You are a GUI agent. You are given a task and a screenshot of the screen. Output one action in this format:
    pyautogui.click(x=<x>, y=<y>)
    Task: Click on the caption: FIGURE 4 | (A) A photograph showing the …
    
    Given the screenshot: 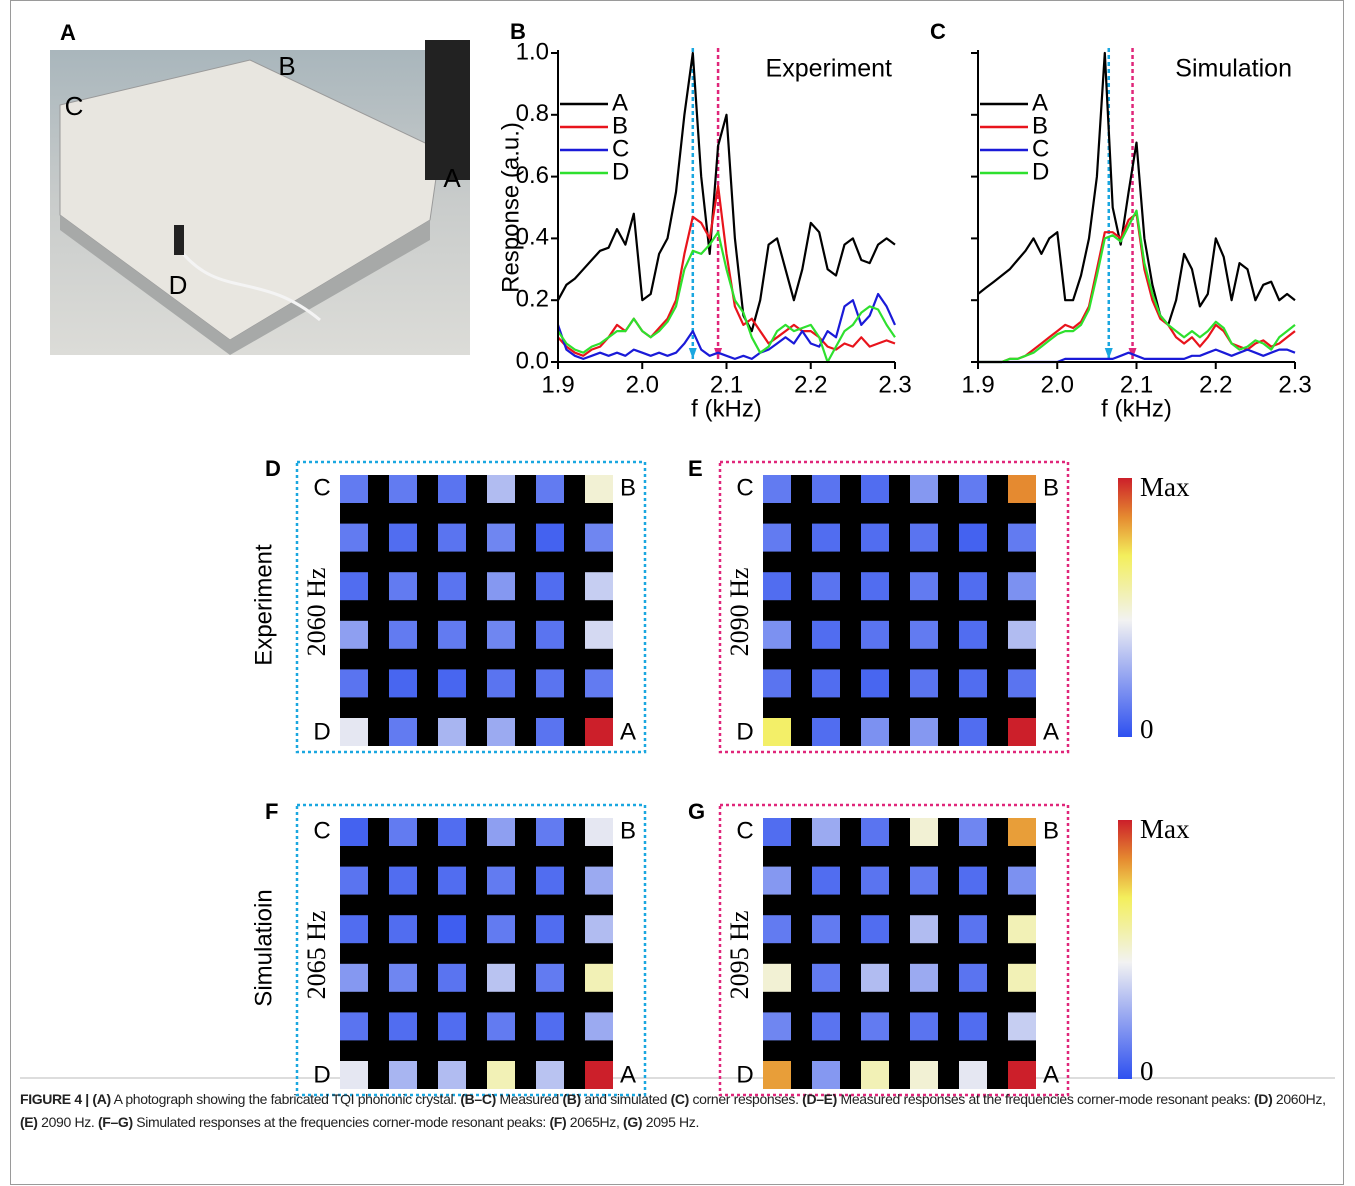 What is the action you would take?
    pyautogui.click(x=679, y=1111)
    